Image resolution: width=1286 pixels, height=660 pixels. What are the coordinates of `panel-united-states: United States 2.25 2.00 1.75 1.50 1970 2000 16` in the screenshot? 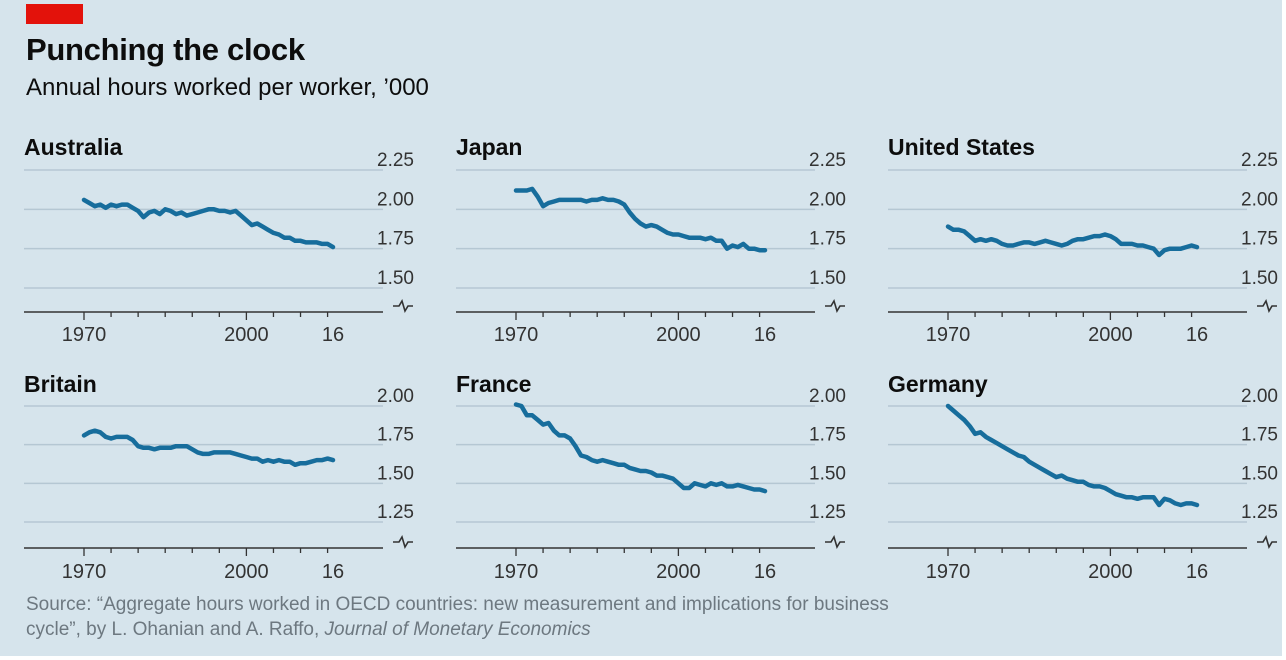 It's located at (1083, 240).